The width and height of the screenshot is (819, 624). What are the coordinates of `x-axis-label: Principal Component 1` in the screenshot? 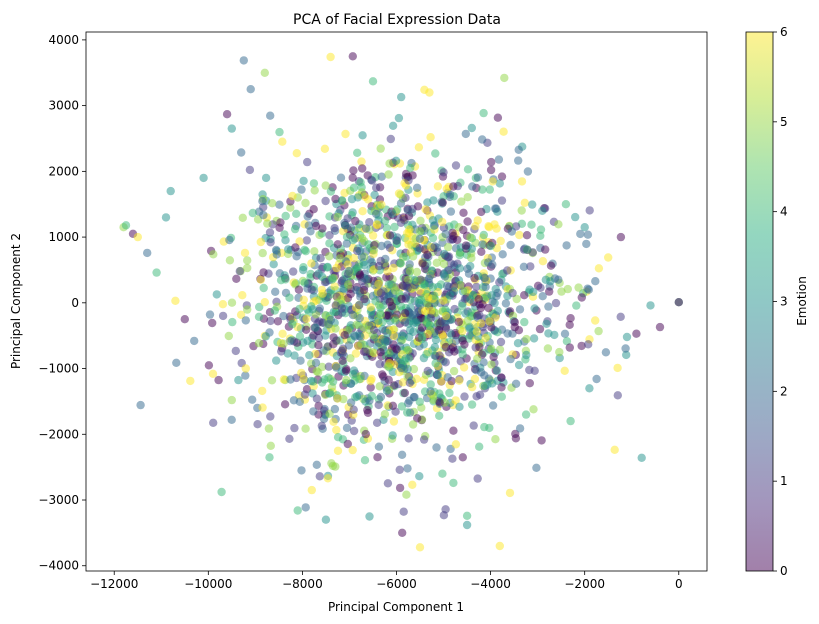 It's located at (396, 607).